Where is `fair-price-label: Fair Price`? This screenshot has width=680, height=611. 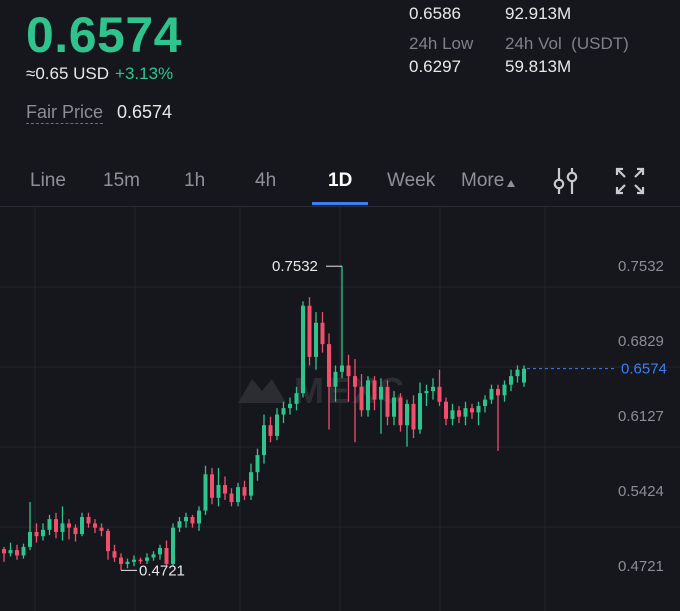
fair-price-label: Fair Price is located at coordinates (65, 113).